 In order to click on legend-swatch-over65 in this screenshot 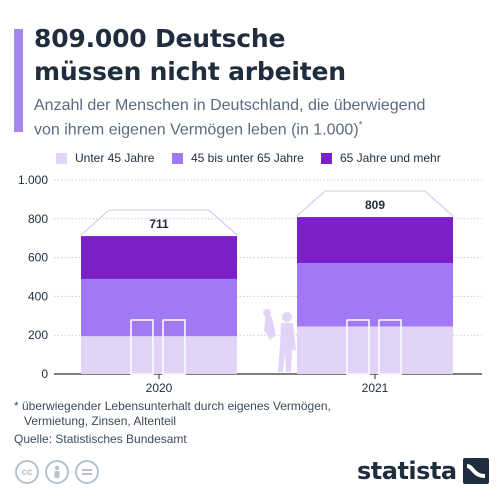, I will do `click(326, 158)`.